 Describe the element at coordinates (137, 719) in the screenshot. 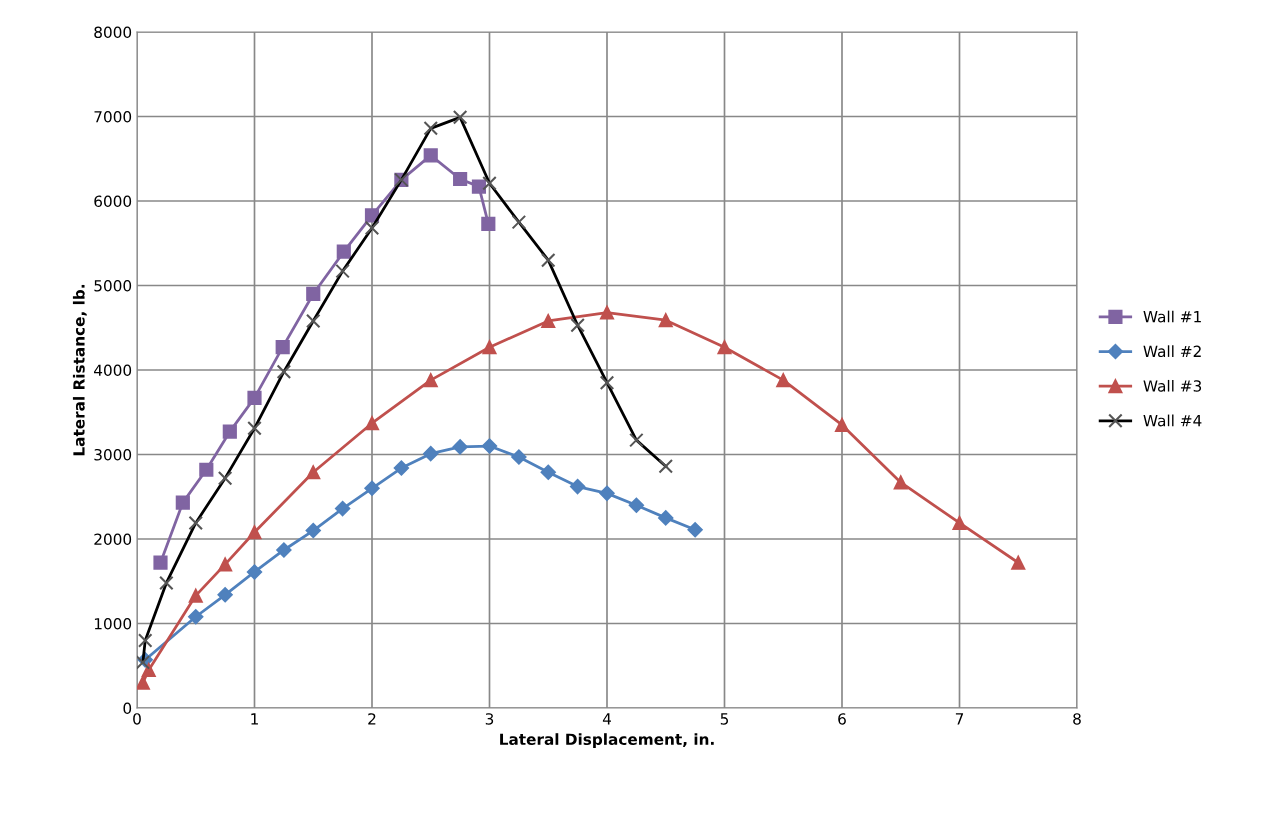

I see `x-tick-label: 0` at that location.